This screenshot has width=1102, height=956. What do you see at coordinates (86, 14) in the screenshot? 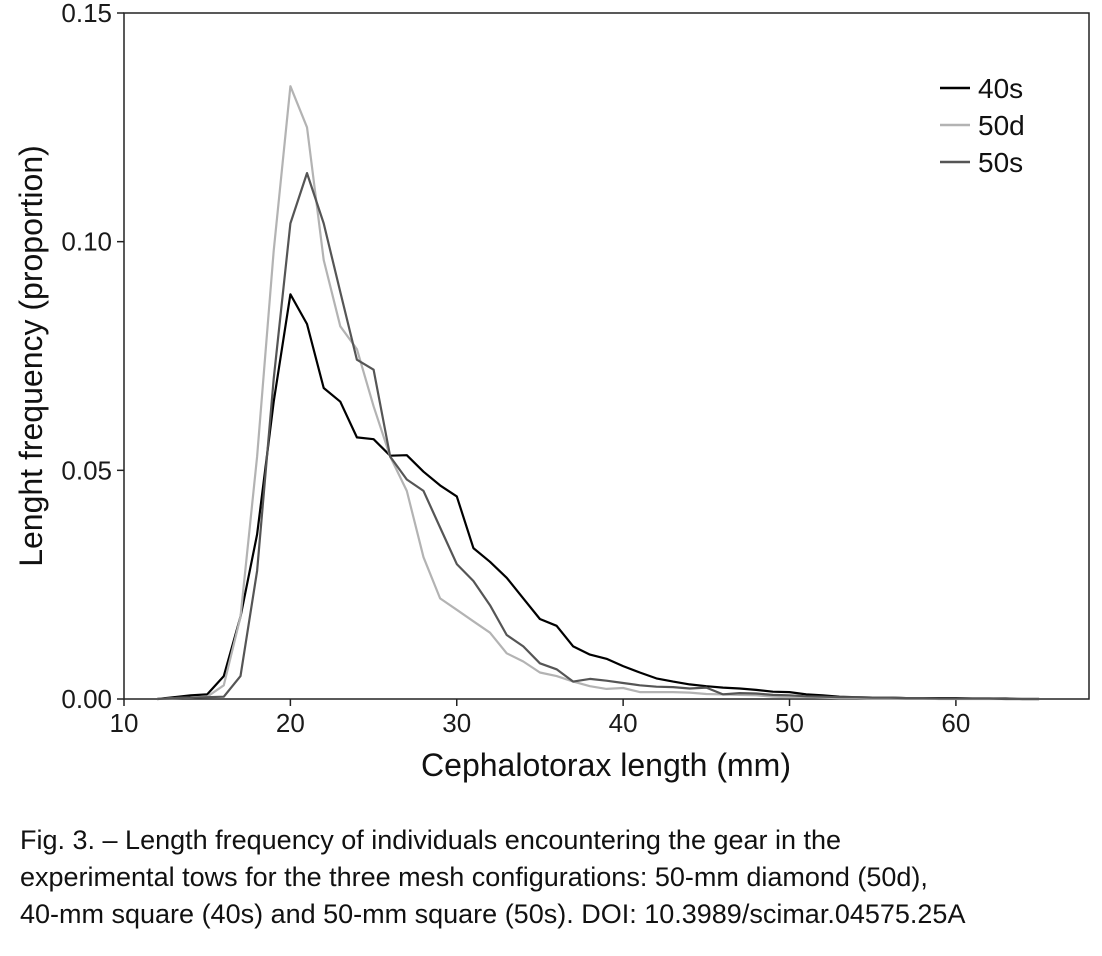
I see `y-tick-label: 0.15` at bounding box center [86, 14].